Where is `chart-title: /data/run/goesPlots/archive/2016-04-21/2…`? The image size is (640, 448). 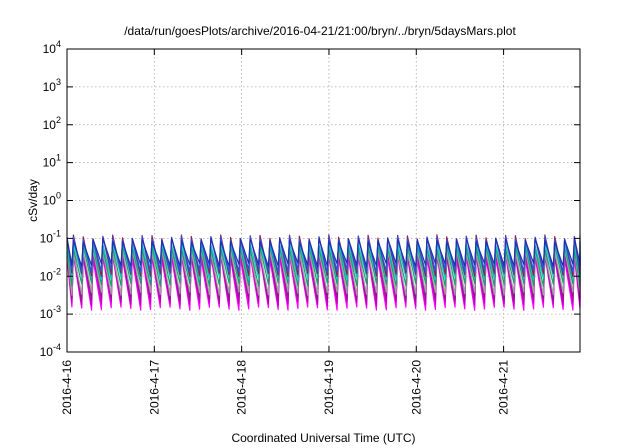
chart-title: /data/run/goesPlots/archive/2016-04-21/2… is located at coordinates (320, 31).